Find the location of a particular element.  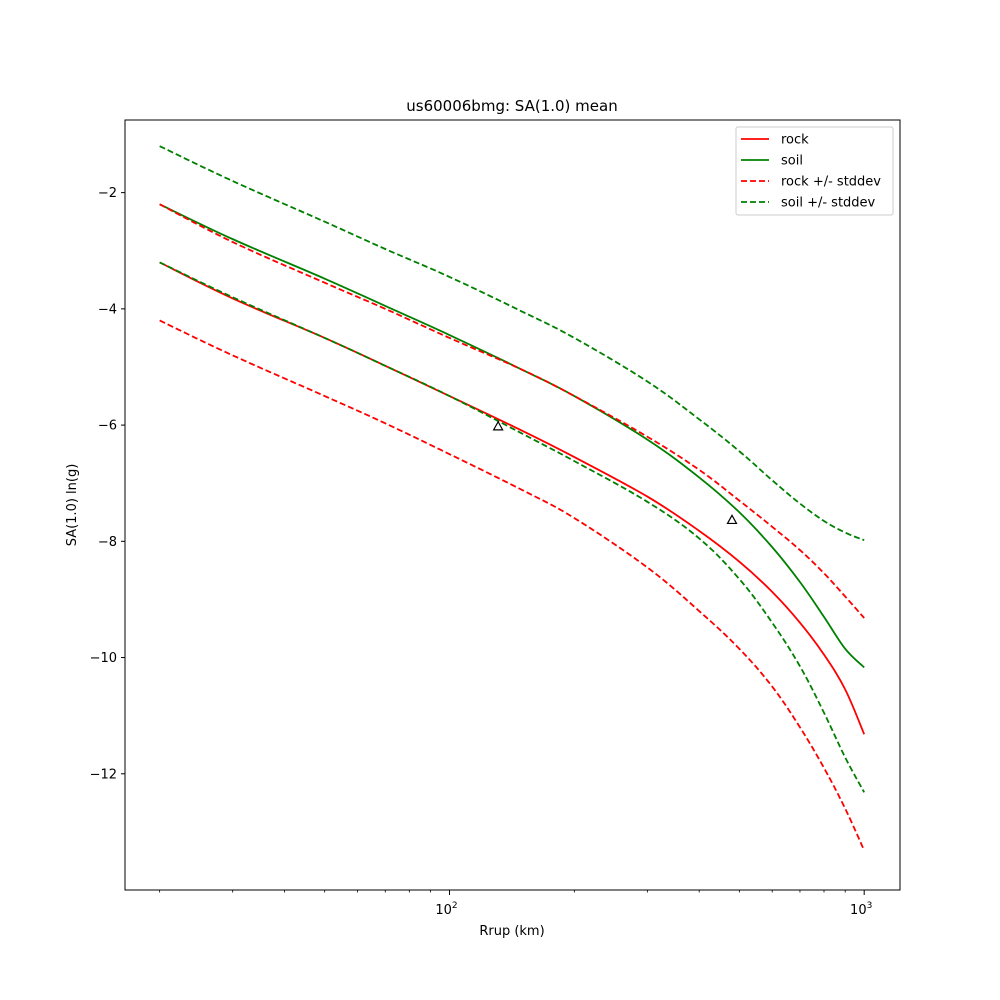

y-tick-label: −8 is located at coordinates (107, 542).